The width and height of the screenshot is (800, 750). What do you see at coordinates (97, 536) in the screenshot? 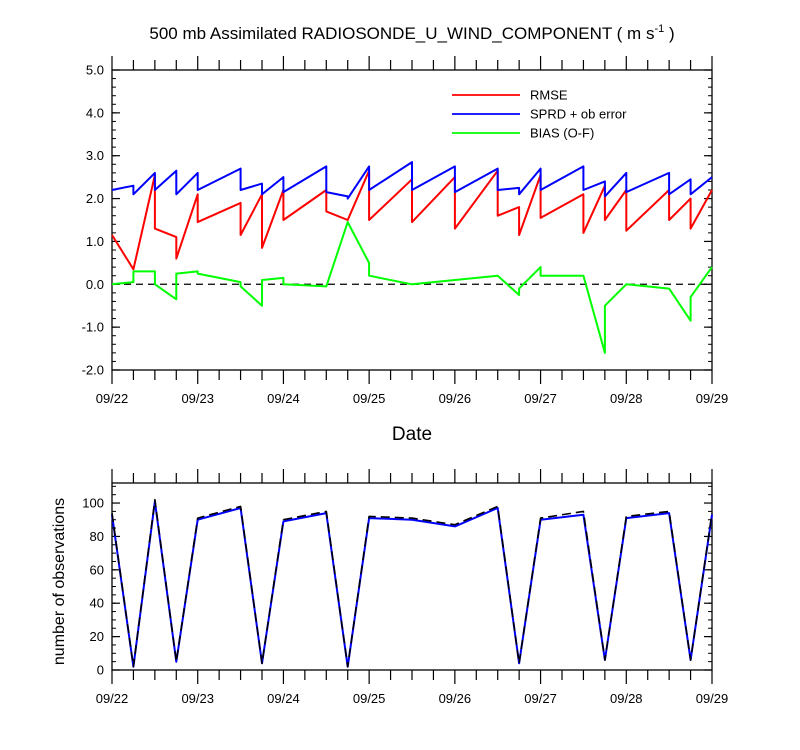
I see `y-tick-label: 80` at bounding box center [97, 536].